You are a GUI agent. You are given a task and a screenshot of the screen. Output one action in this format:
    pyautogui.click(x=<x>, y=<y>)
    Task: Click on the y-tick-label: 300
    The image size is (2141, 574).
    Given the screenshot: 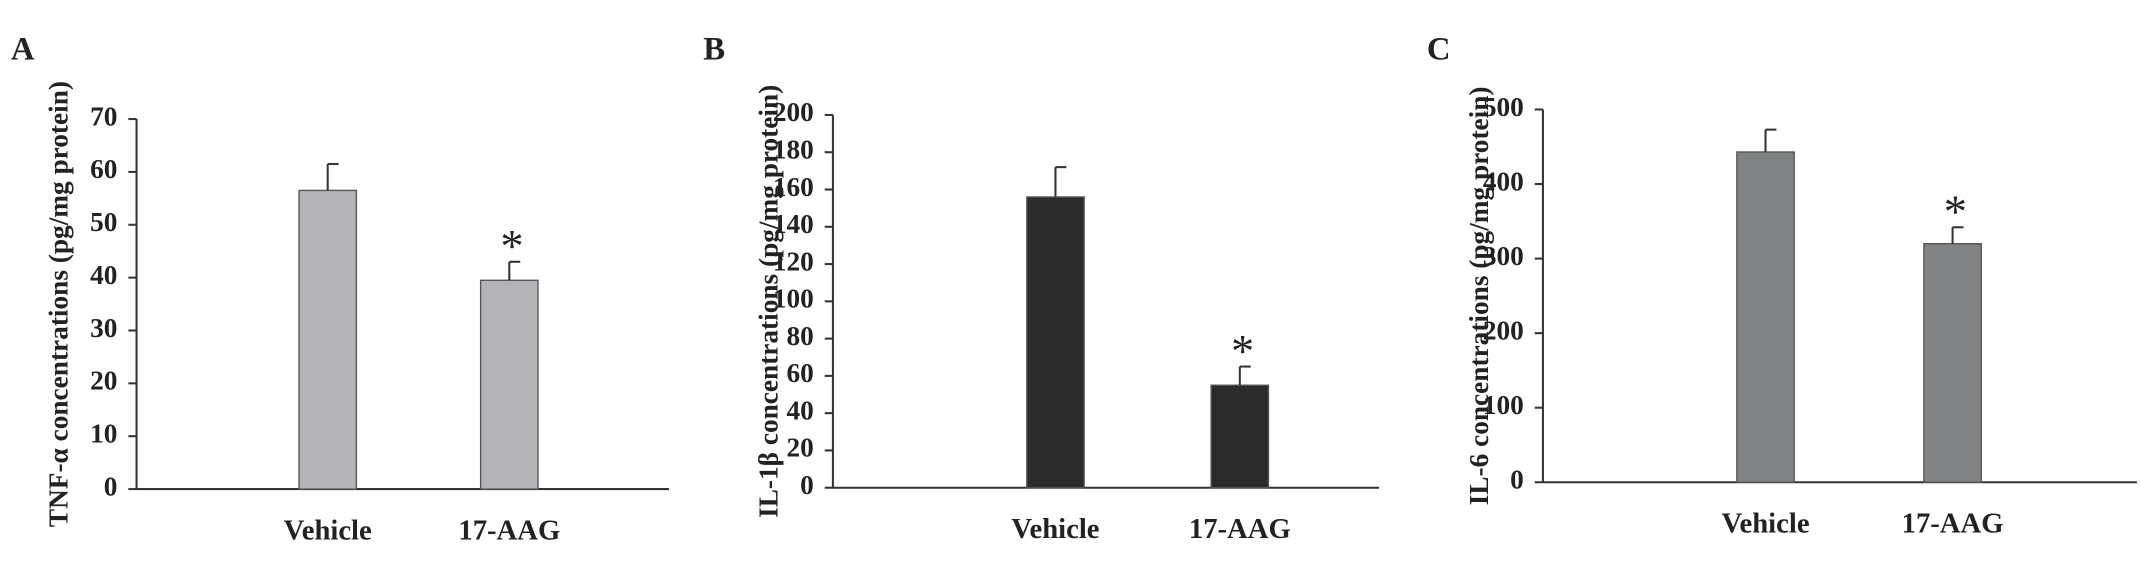 What is the action you would take?
    pyautogui.click(x=1503, y=256)
    